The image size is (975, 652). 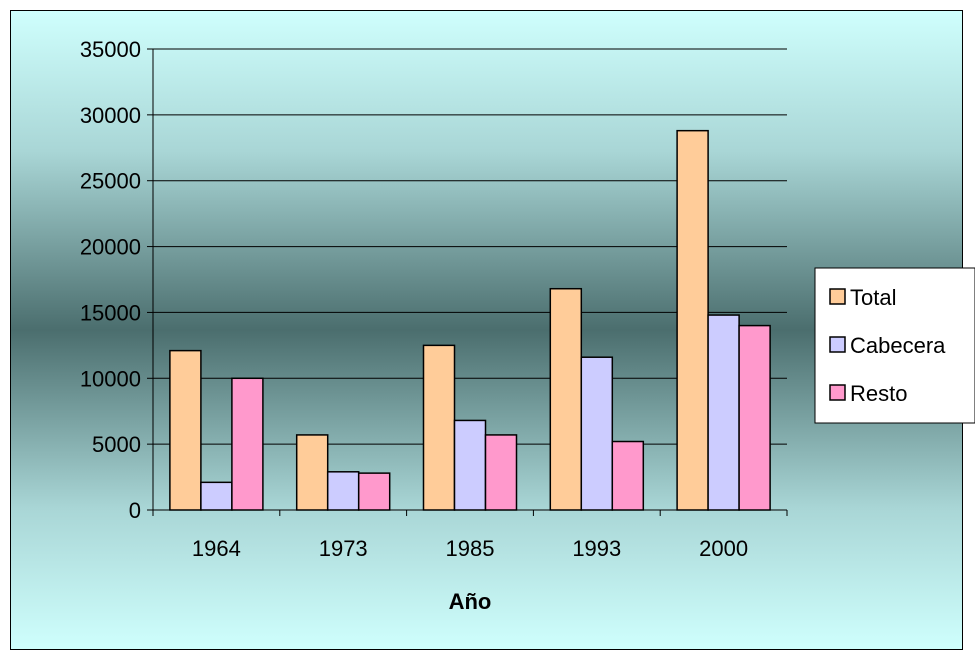 What do you see at coordinates (470, 548) in the screenshot?
I see `x-tick-label: 1985` at bounding box center [470, 548].